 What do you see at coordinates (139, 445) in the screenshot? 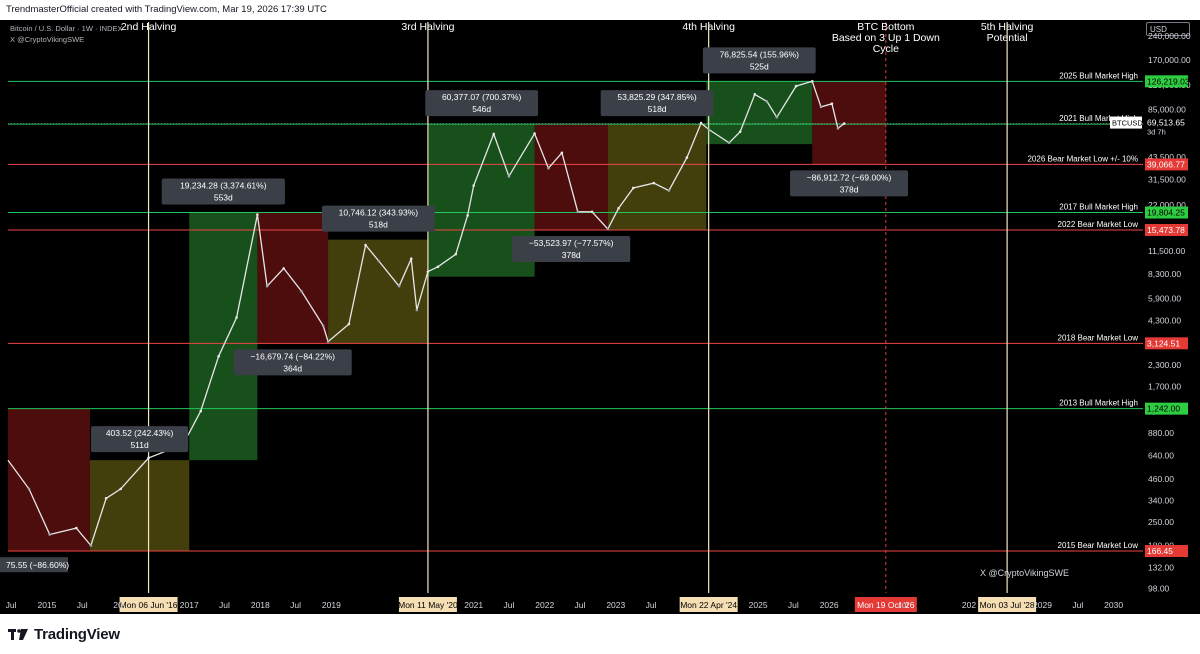
I see `zone-label-1-duration: 511d` at bounding box center [139, 445].